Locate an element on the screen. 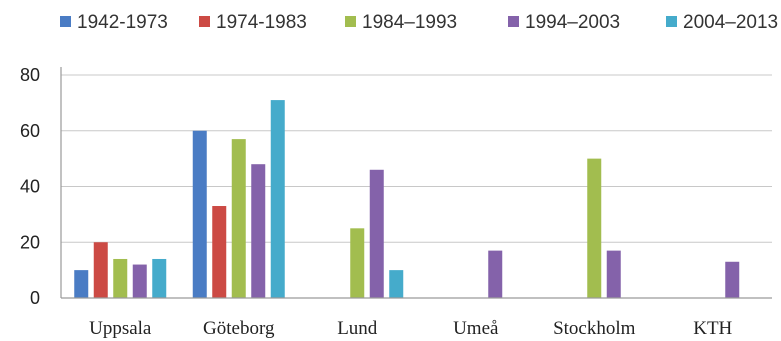  x-tick-label: Umeå is located at coordinates (476, 328).